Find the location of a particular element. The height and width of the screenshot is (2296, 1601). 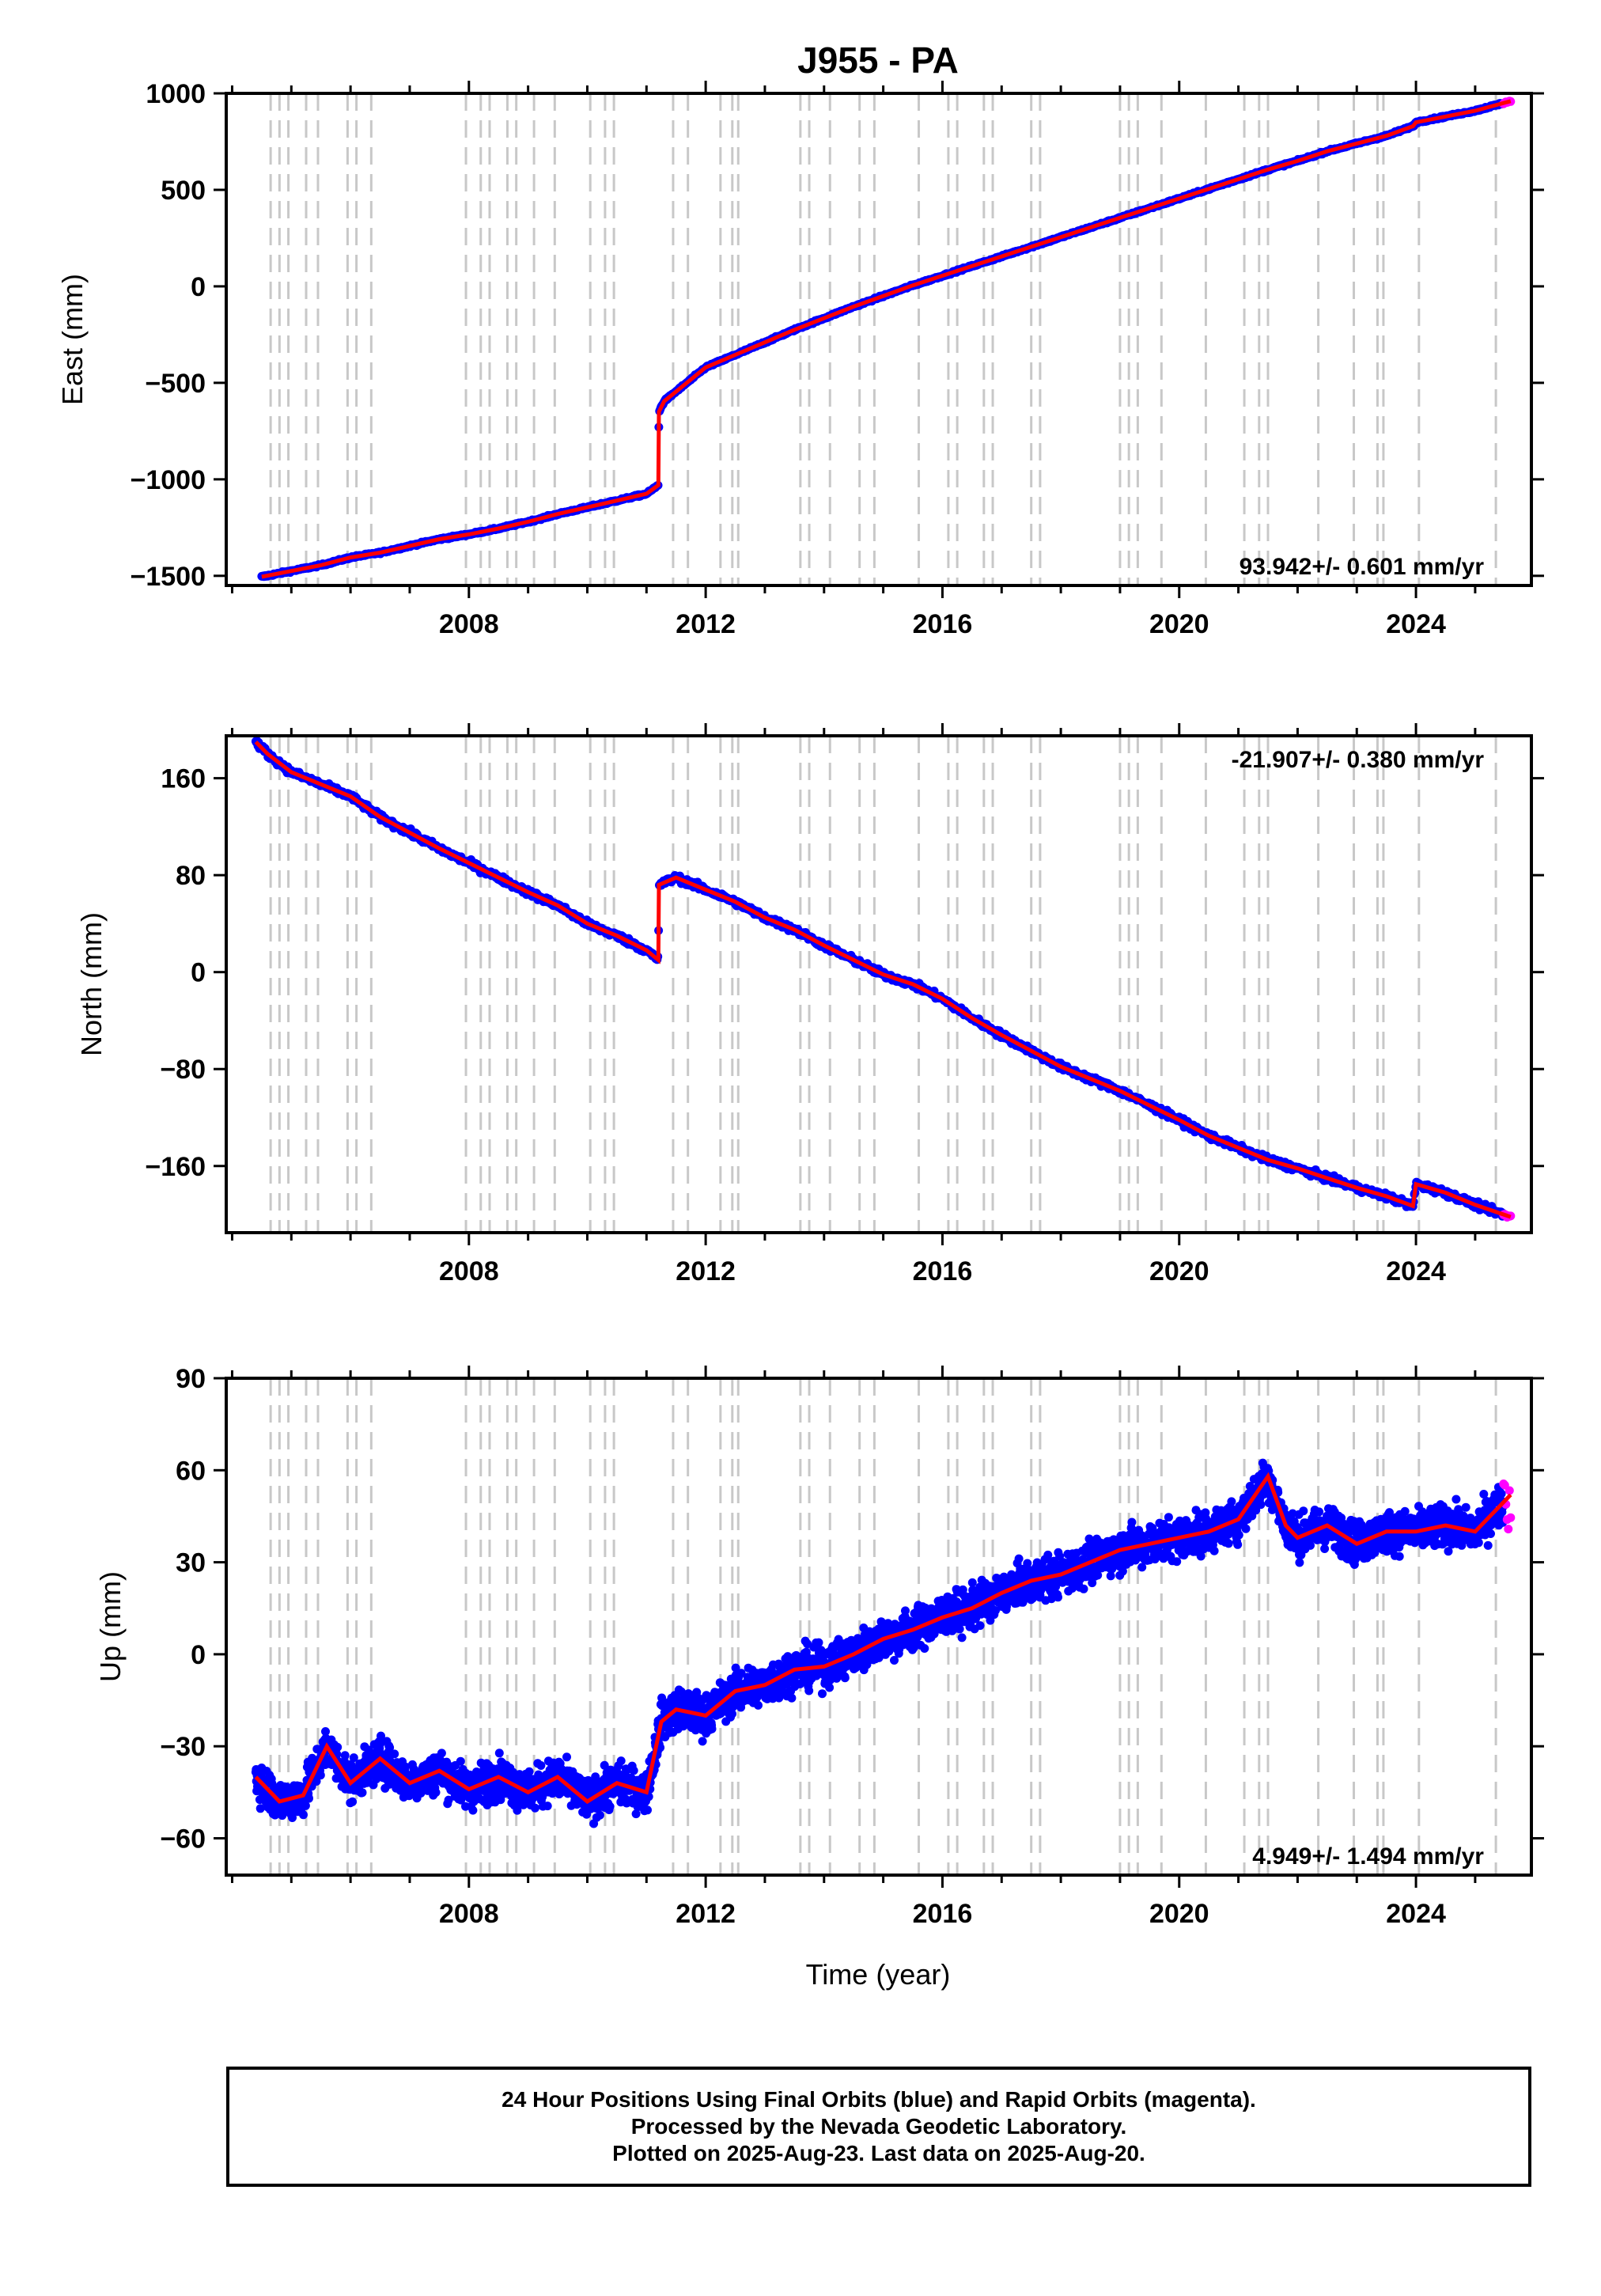

y-tick-label: −500 is located at coordinates (175, 384).